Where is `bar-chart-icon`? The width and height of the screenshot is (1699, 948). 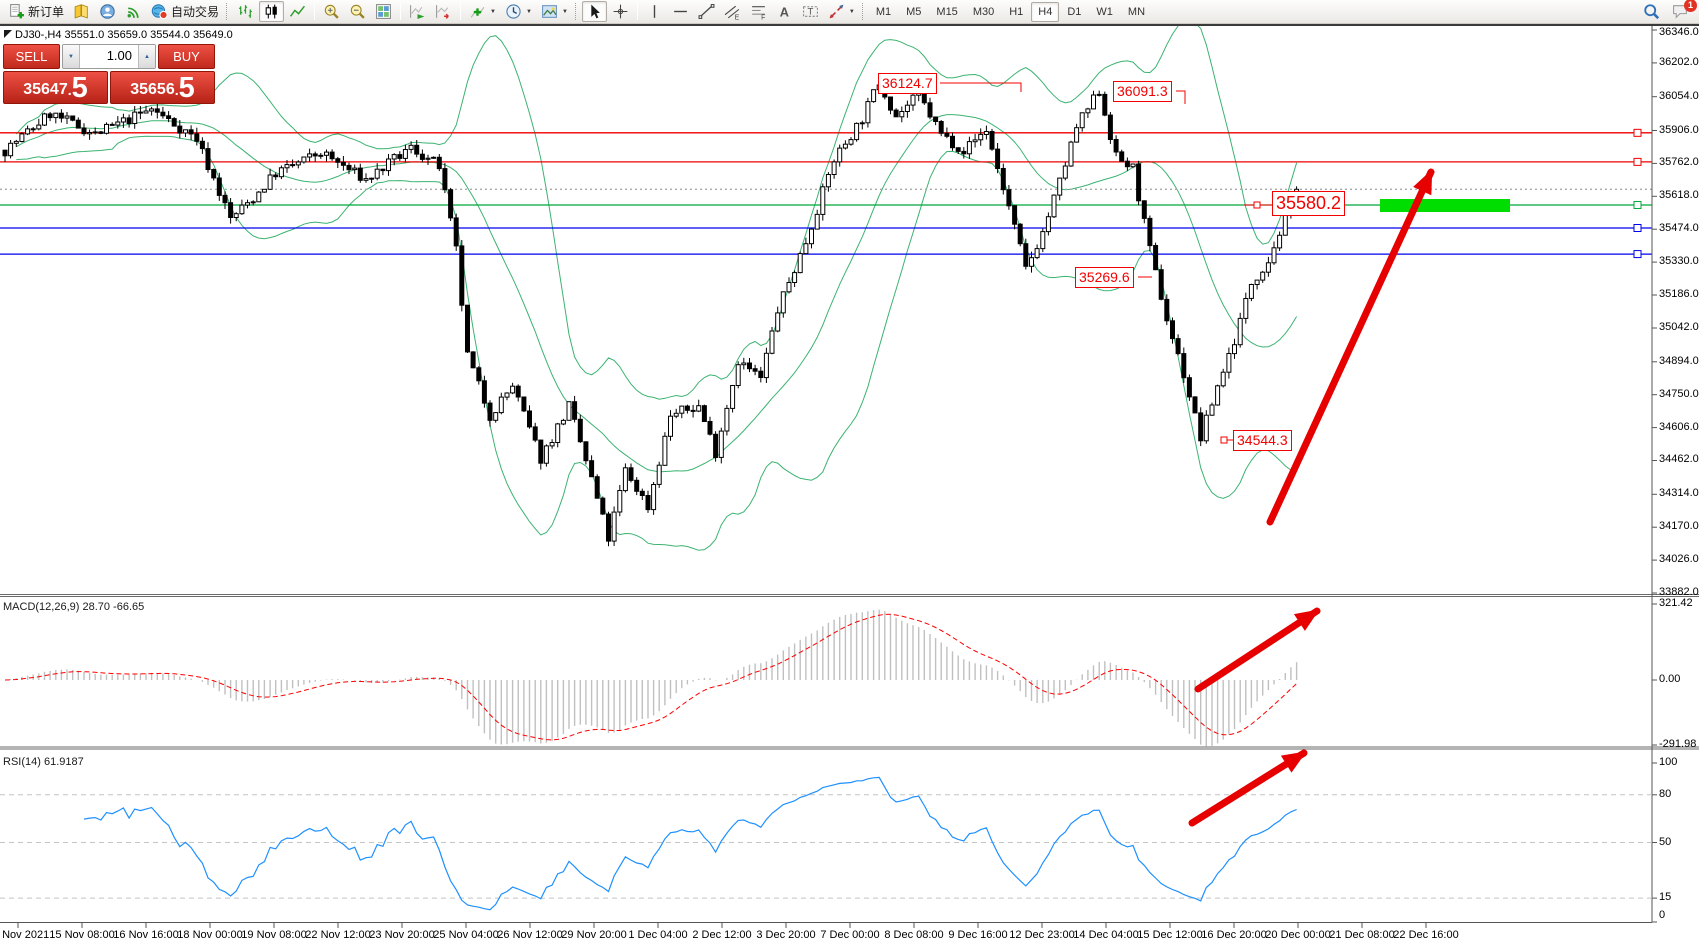
bar-chart-icon is located at coordinates (245, 11).